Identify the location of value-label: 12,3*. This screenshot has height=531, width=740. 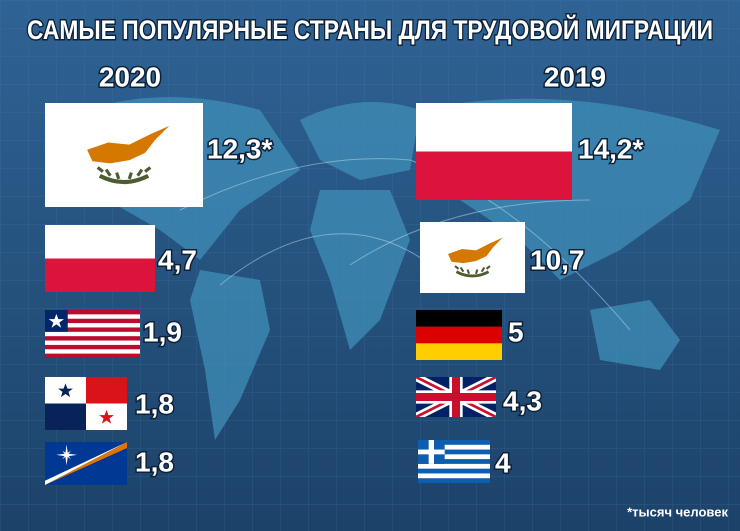
(239, 148).